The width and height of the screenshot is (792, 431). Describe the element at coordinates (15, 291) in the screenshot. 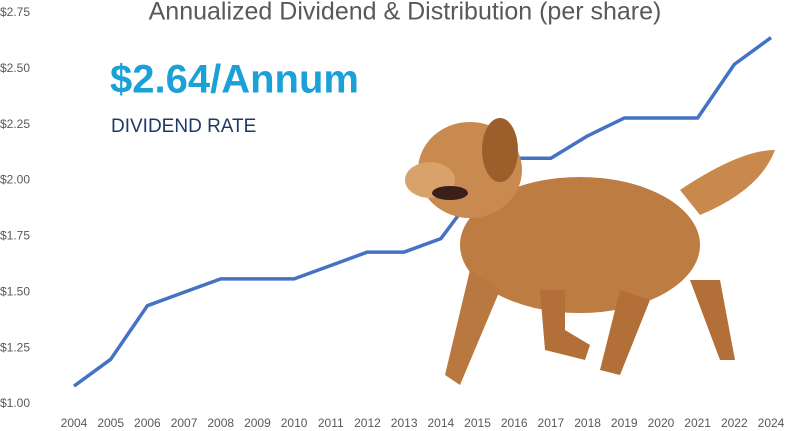

I see `y-tick-label: $1.50` at that location.